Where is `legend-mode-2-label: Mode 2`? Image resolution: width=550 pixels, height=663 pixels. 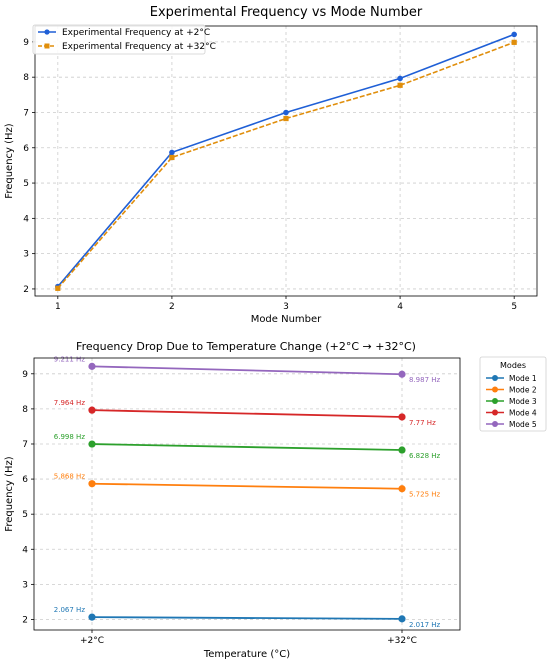 legend-mode-2-label: Mode 2 is located at coordinates (523, 390).